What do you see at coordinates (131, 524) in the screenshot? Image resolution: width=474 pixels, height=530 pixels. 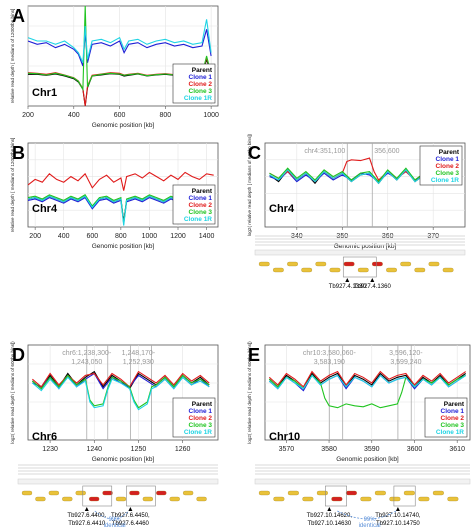 I see `gene-label: Tb927.6.4460` at bounding box center [131, 524].